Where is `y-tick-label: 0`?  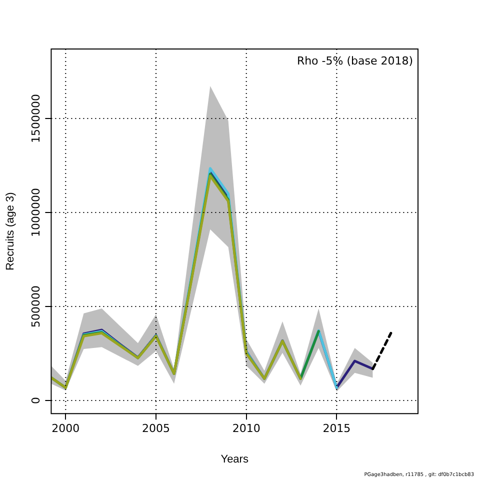 y-tick-label: 0 is located at coordinates (36, 400).